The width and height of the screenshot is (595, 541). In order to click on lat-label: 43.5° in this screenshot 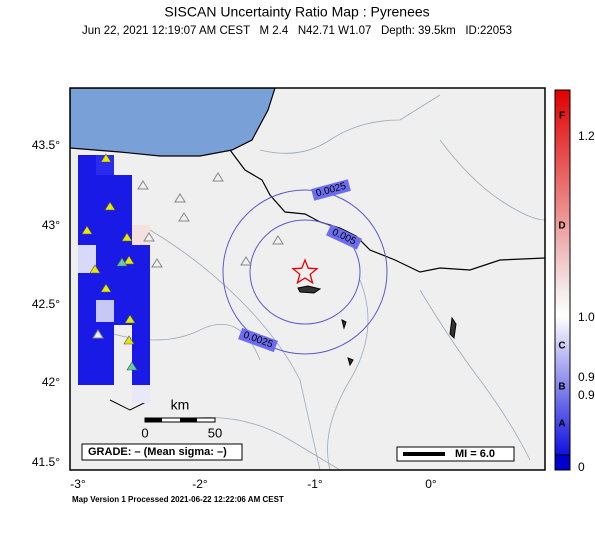, I will do `click(46, 145)`.